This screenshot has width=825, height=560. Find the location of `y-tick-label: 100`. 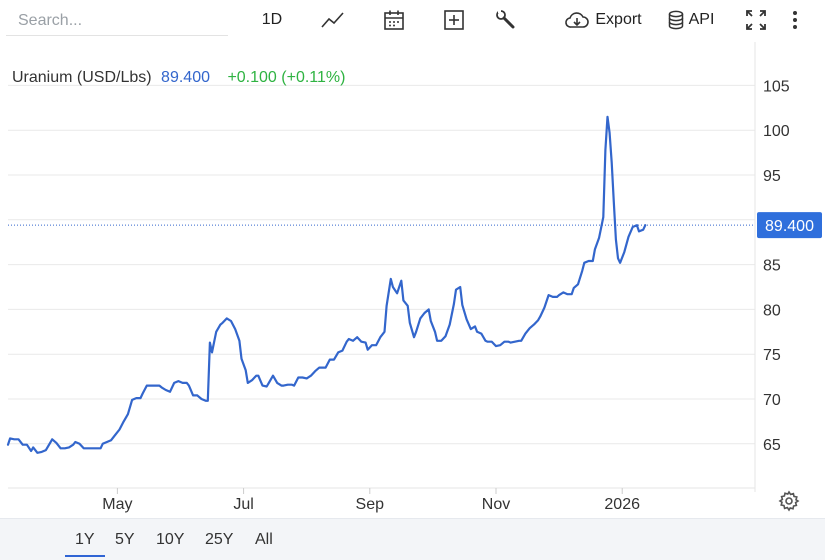

y-tick-label: 100 is located at coordinates (776, 131).